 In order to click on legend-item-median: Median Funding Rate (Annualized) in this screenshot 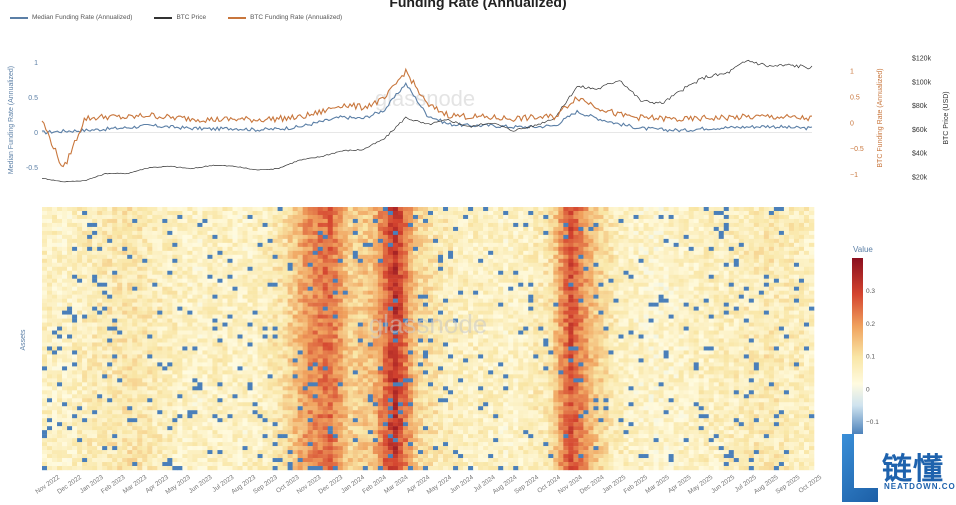, I will do `click(71, 17)`.